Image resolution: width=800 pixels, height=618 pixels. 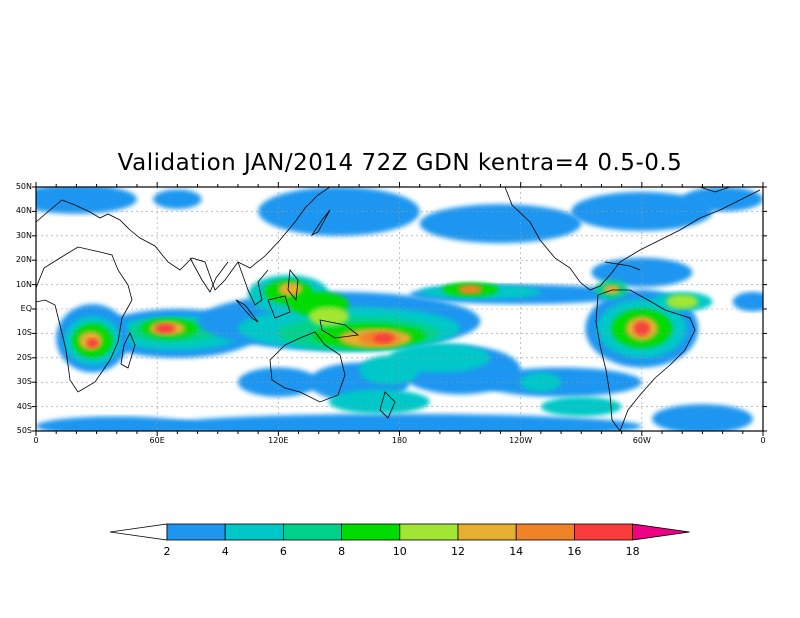 I want to click on colorbar-level-label: 10, so click(x=399, y=551).